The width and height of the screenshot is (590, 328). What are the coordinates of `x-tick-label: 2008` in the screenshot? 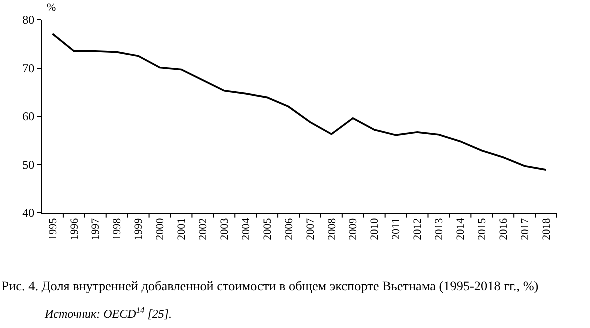 It's located at (332, 229).